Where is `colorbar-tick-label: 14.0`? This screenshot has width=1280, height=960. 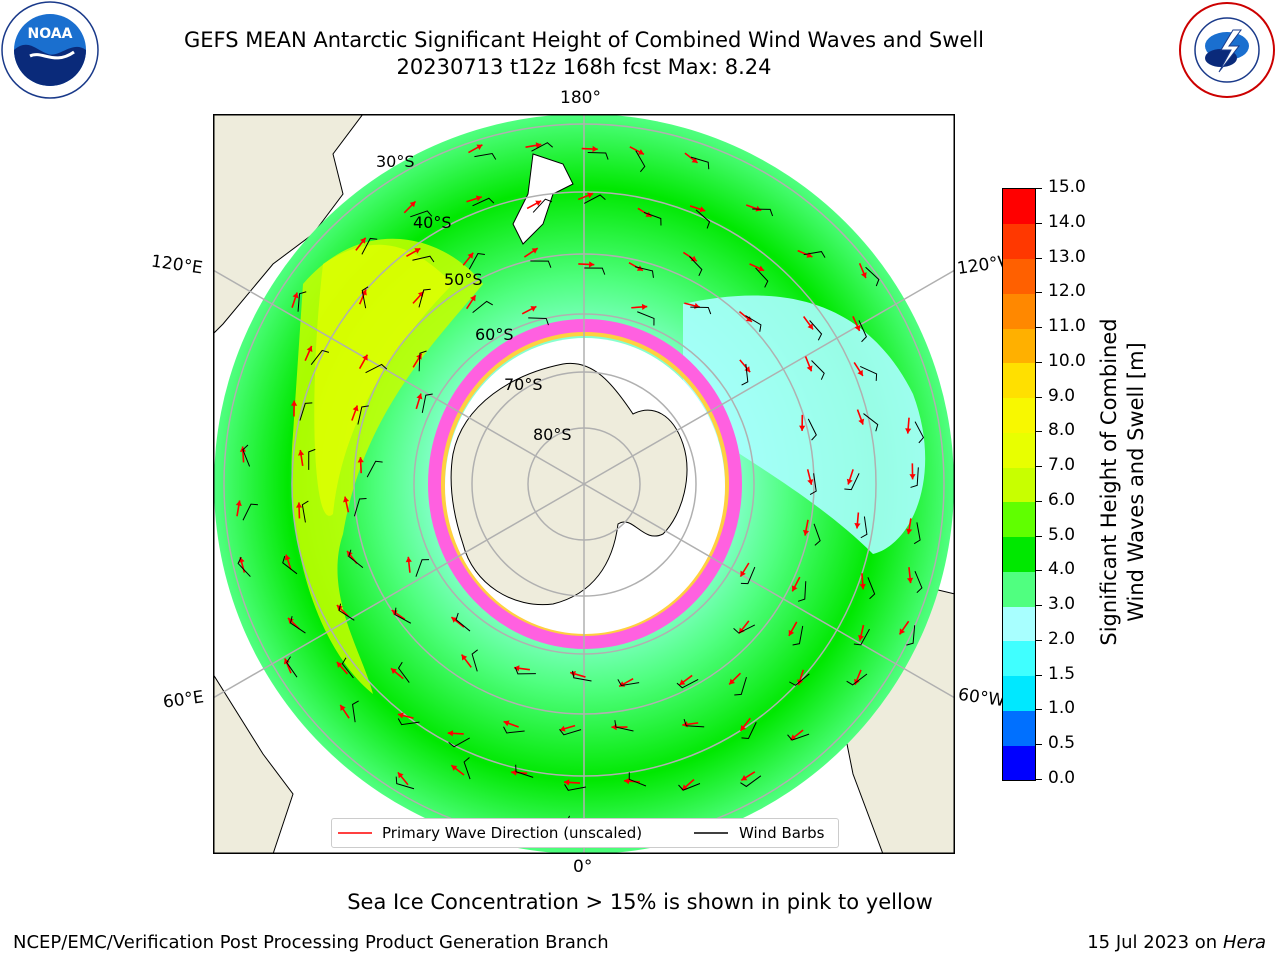
colorbar-tick-label: 14.0 is located at coordinates (1067, 221).